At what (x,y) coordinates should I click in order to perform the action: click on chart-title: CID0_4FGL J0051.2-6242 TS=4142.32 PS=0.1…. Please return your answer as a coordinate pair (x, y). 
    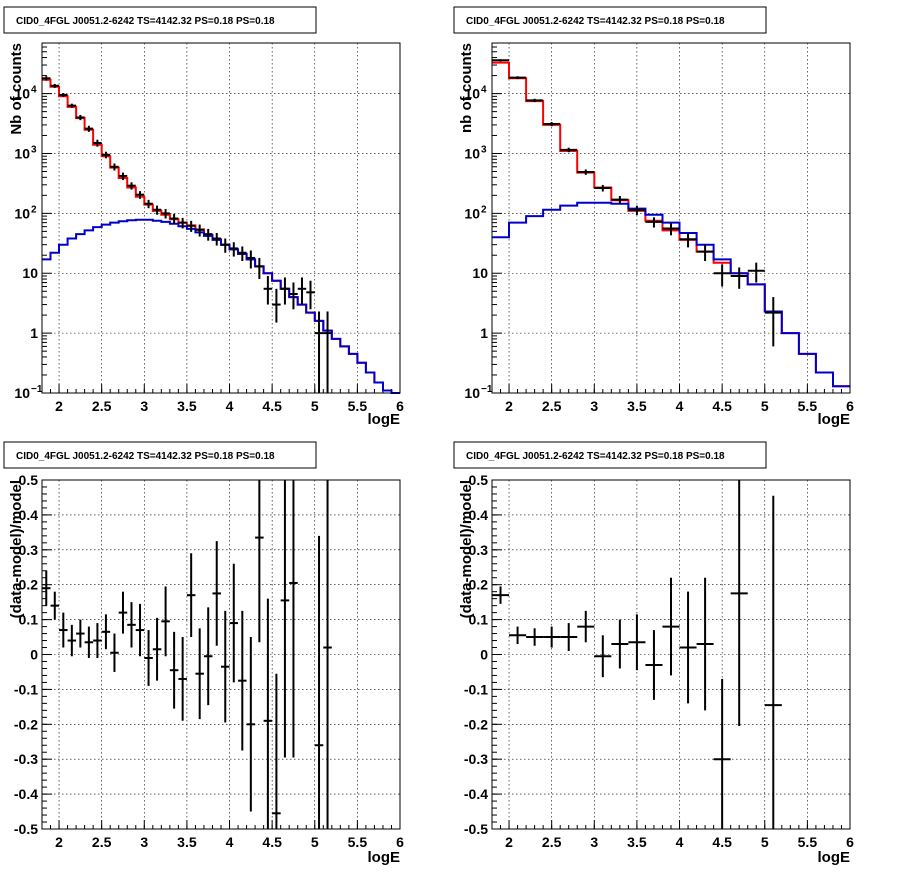
    Looking at the image, I should click on (145, 456).